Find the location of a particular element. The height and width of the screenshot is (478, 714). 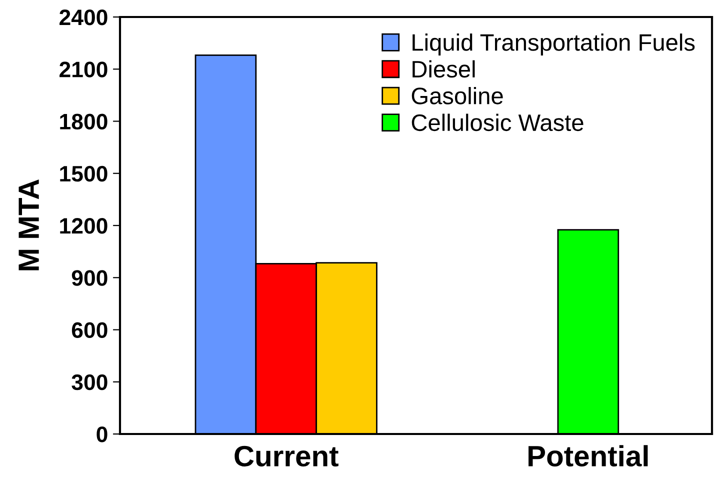

legend-label: Diesel is located at coordinates (443, 69).